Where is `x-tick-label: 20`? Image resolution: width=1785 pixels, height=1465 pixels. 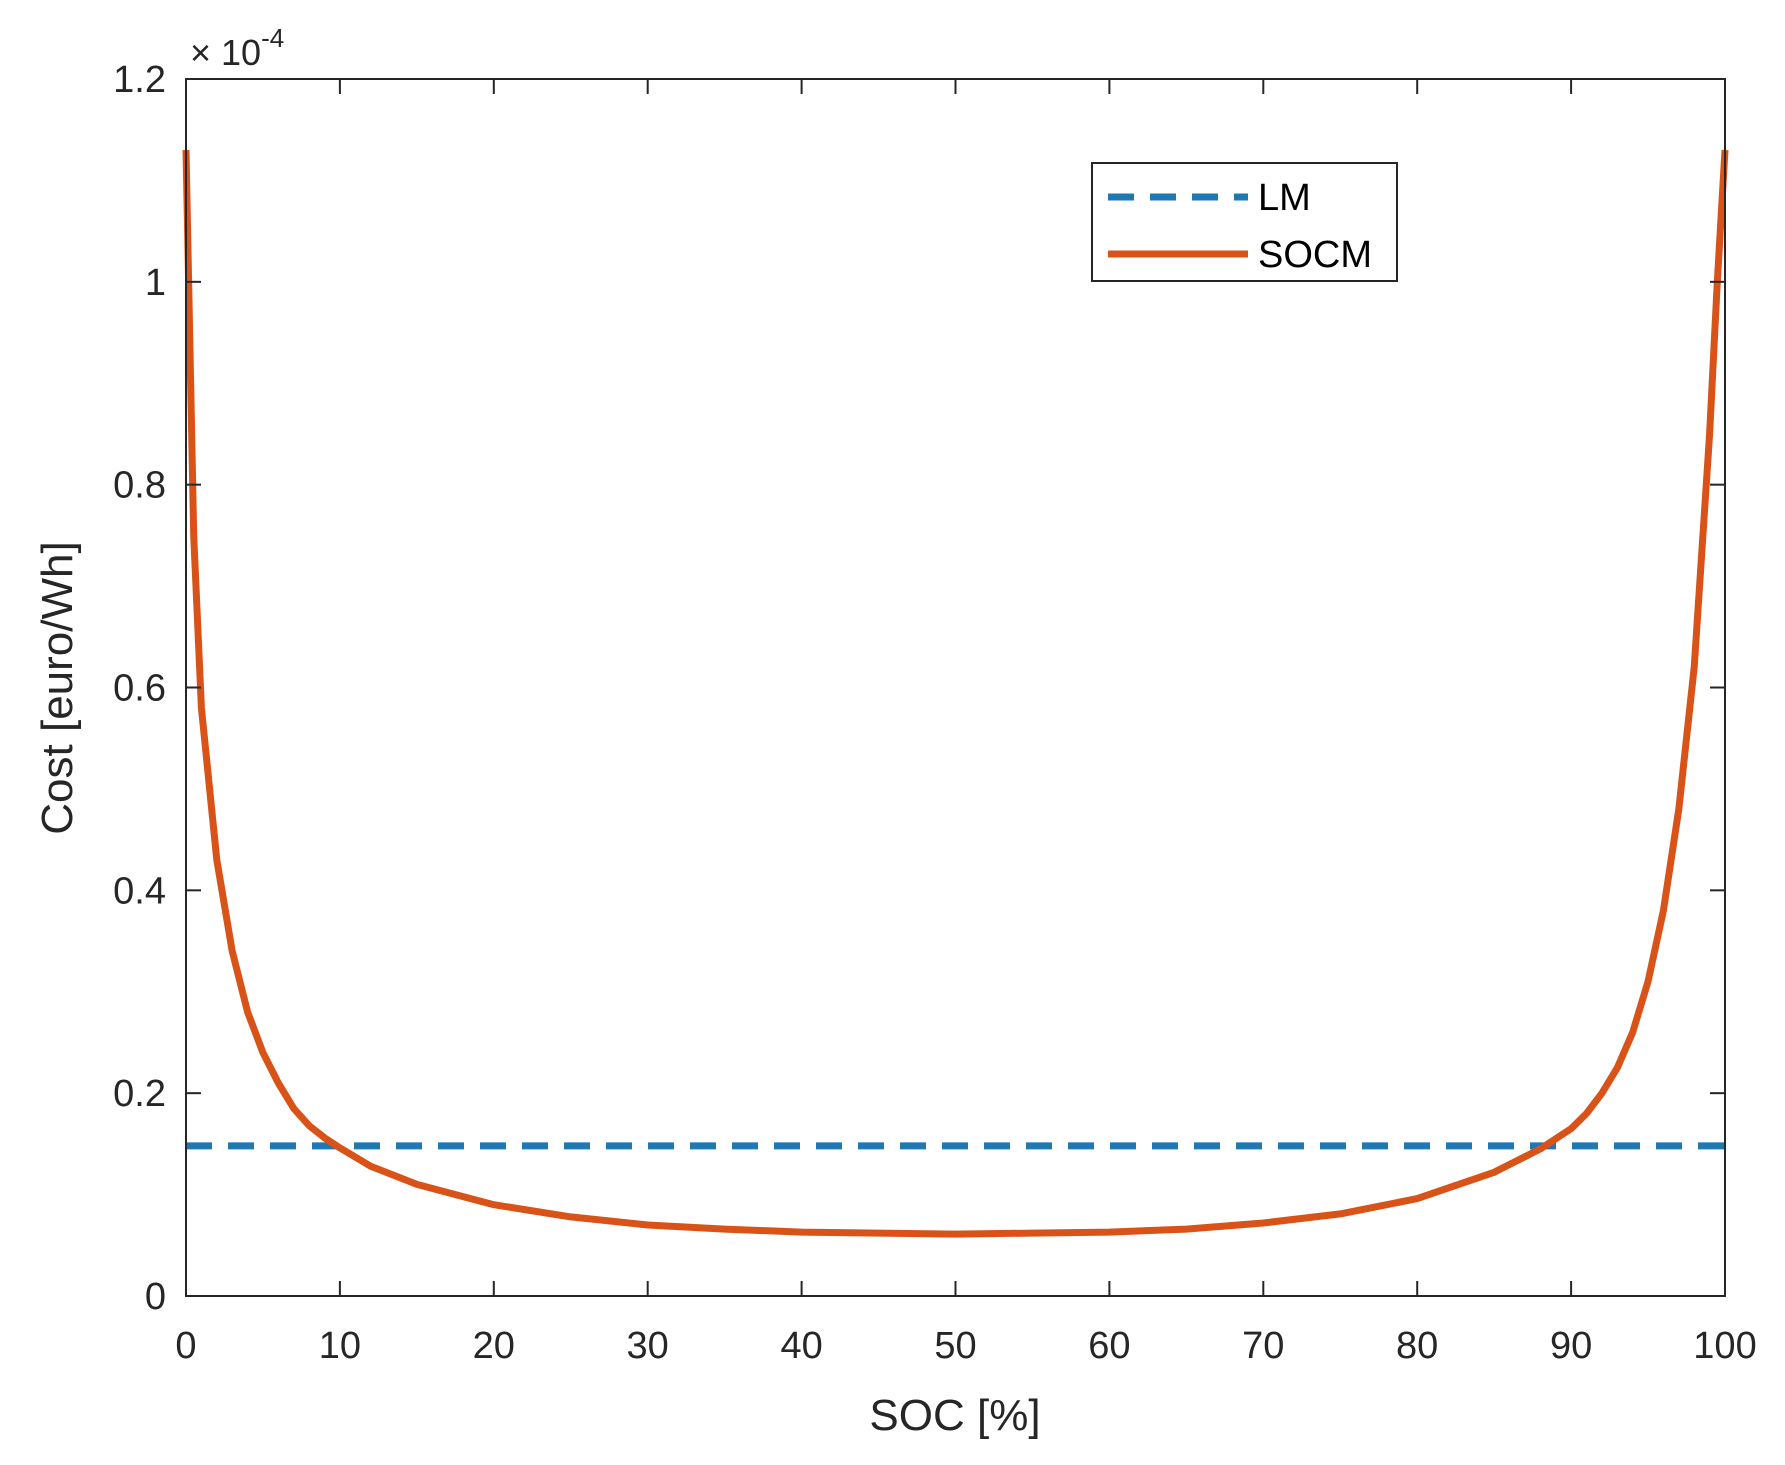 x-tick-label: 20 is located at coordinates (494, 1346).